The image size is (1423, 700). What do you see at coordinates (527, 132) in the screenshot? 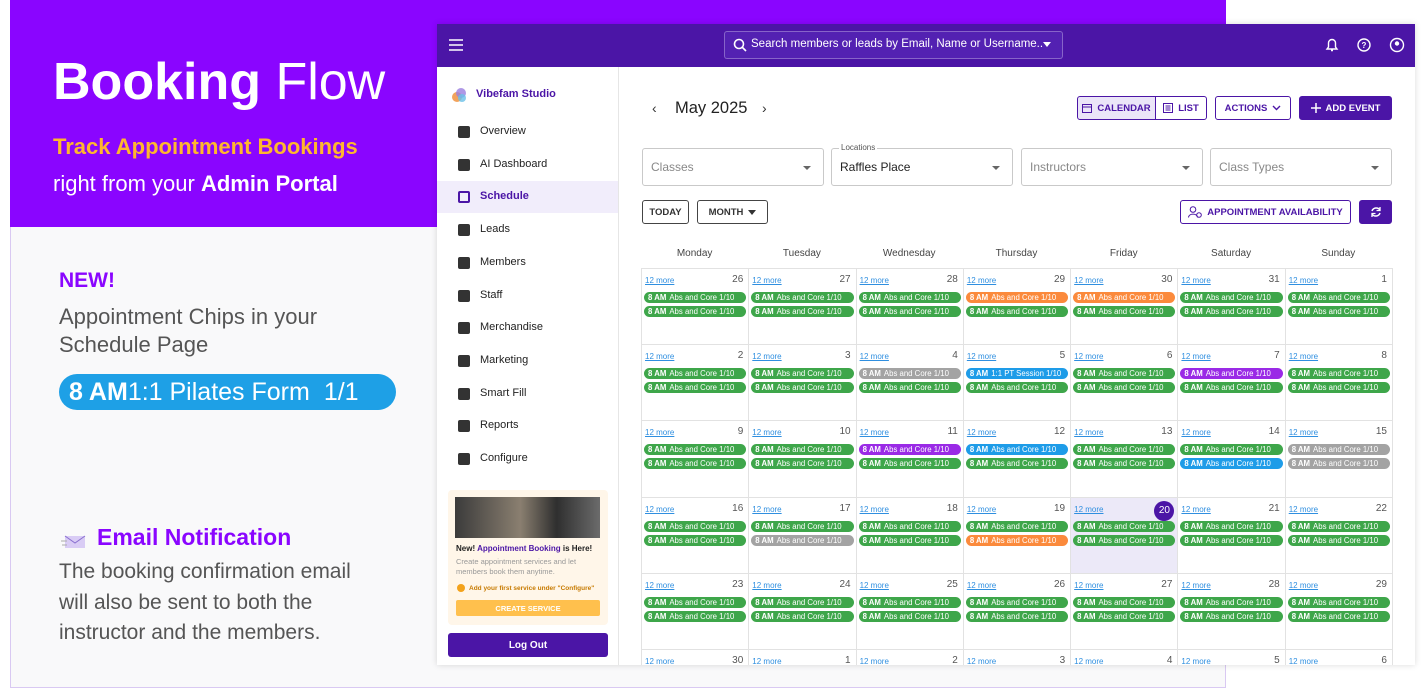
I see `nav-item: Overview` at bounding box center [527, 132].